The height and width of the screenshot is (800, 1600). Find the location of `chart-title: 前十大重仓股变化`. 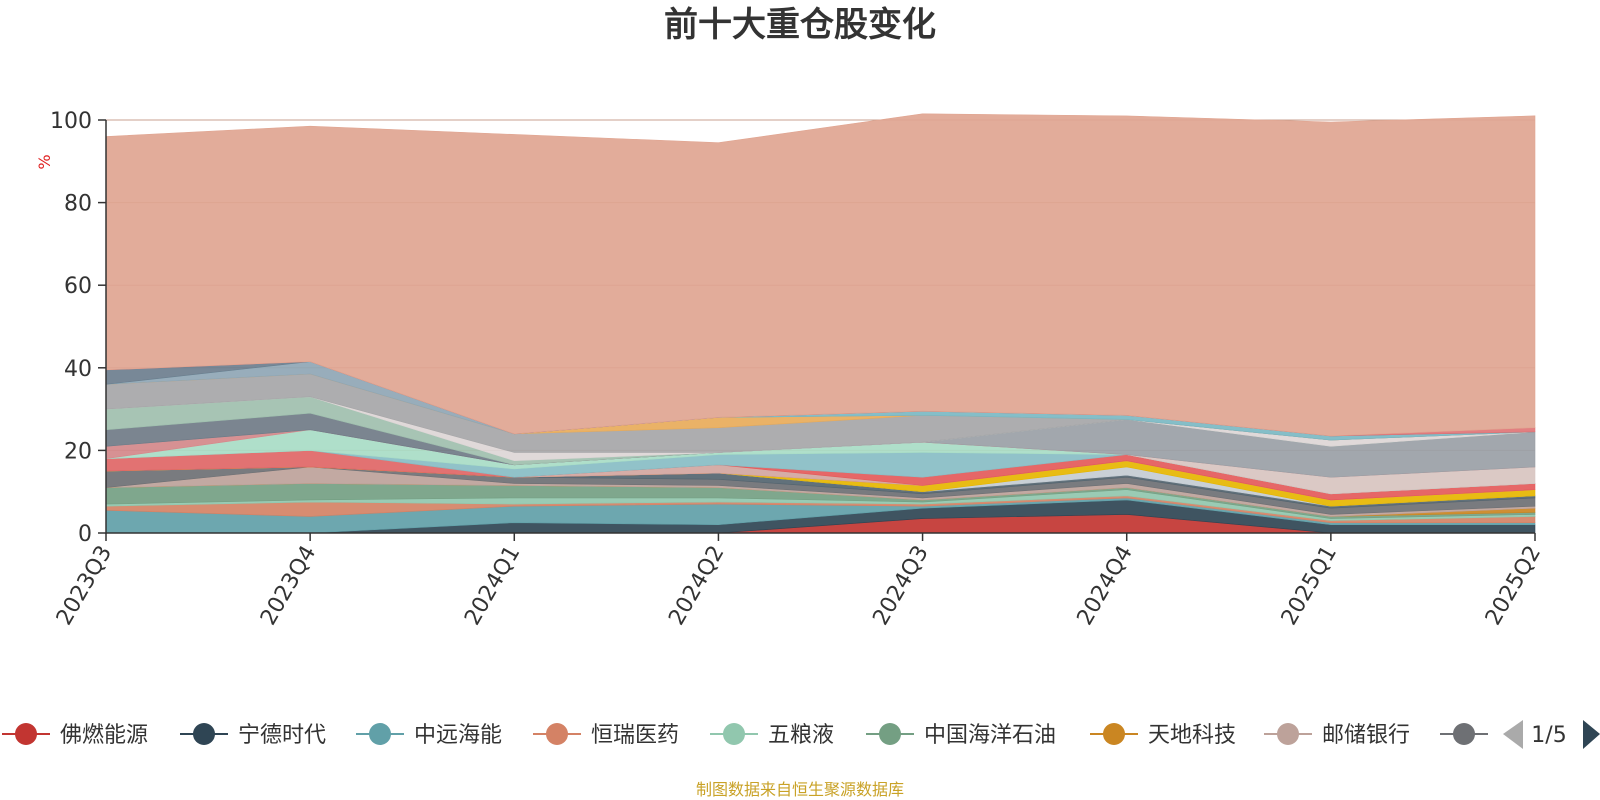

chart-title: 前十大重仓股变化 is located at coordinates (800, 25).